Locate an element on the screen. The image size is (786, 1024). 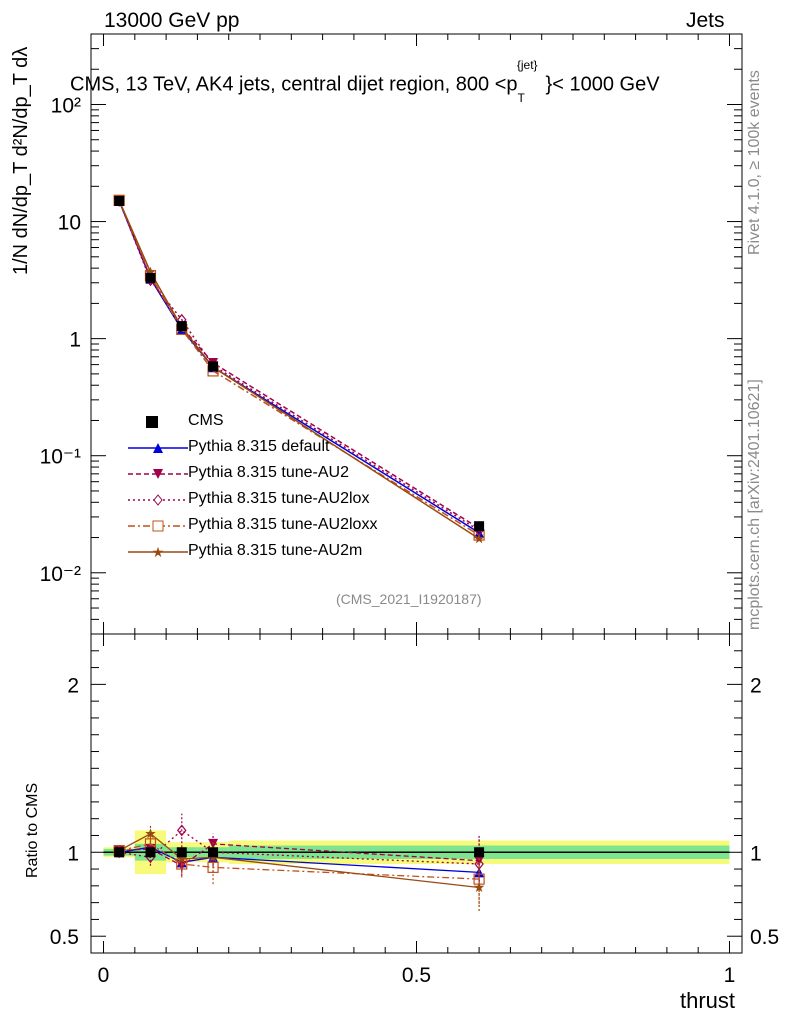
ratio-y-tick-label-right: 0.5 is located at coordinates (764, 937).